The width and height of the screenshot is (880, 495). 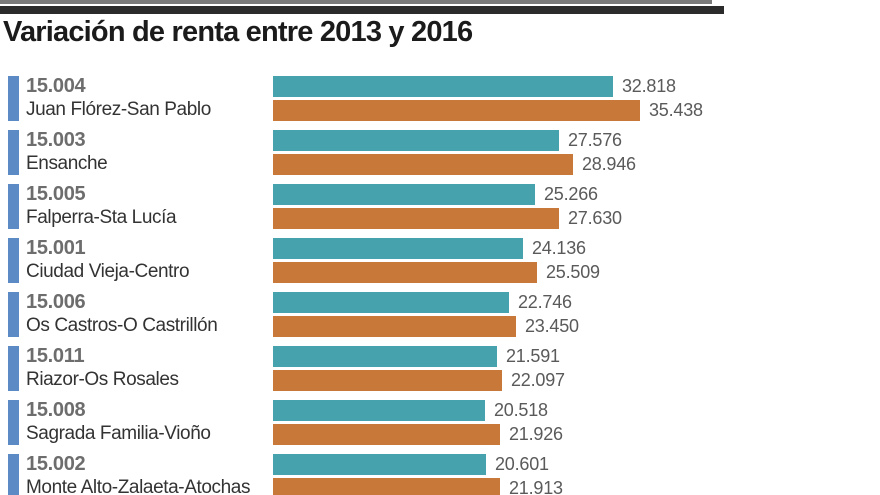 I want to click on bar-line: 22.746, so click(x=426, y=302).